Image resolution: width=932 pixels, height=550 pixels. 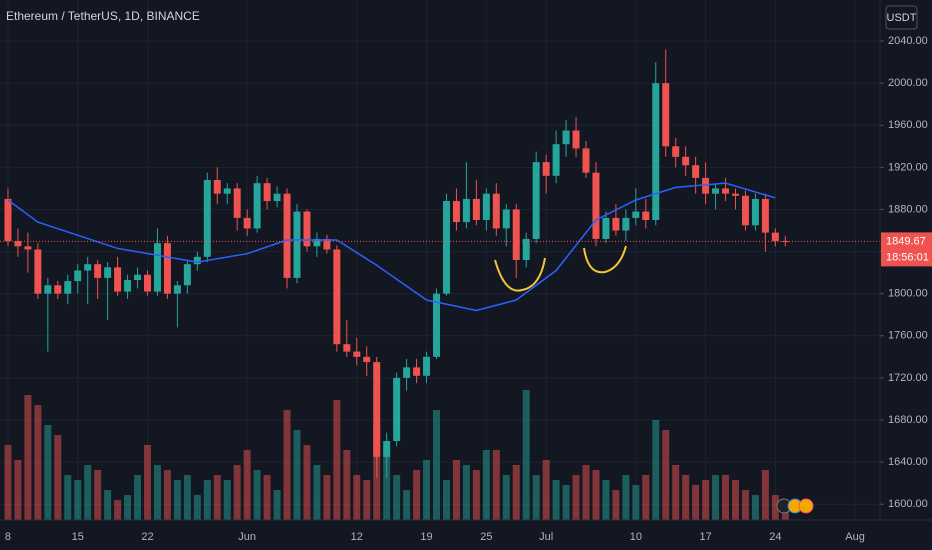 What do you see at coordinates (546, 537) in the screenshot?
I see `x-tick-label: Jul` at bounding box center [546, 537].